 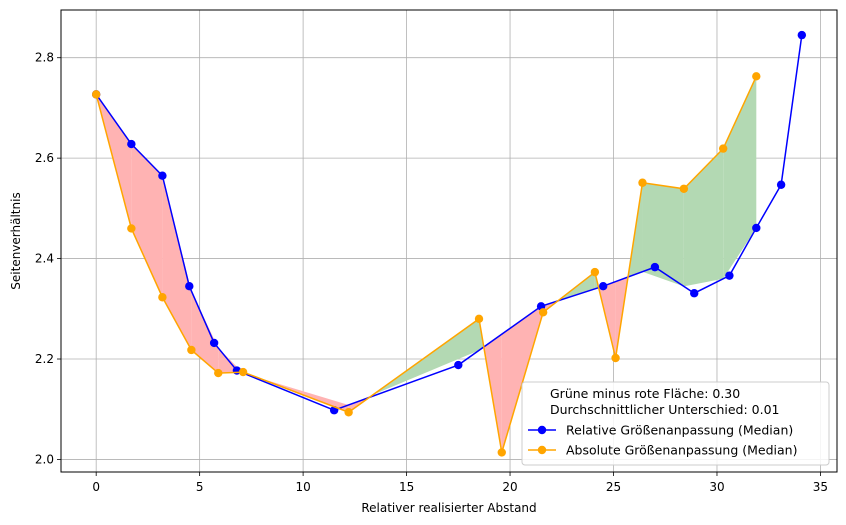 I want to click on x-tick-label: 15, so click(x=406, y=487).